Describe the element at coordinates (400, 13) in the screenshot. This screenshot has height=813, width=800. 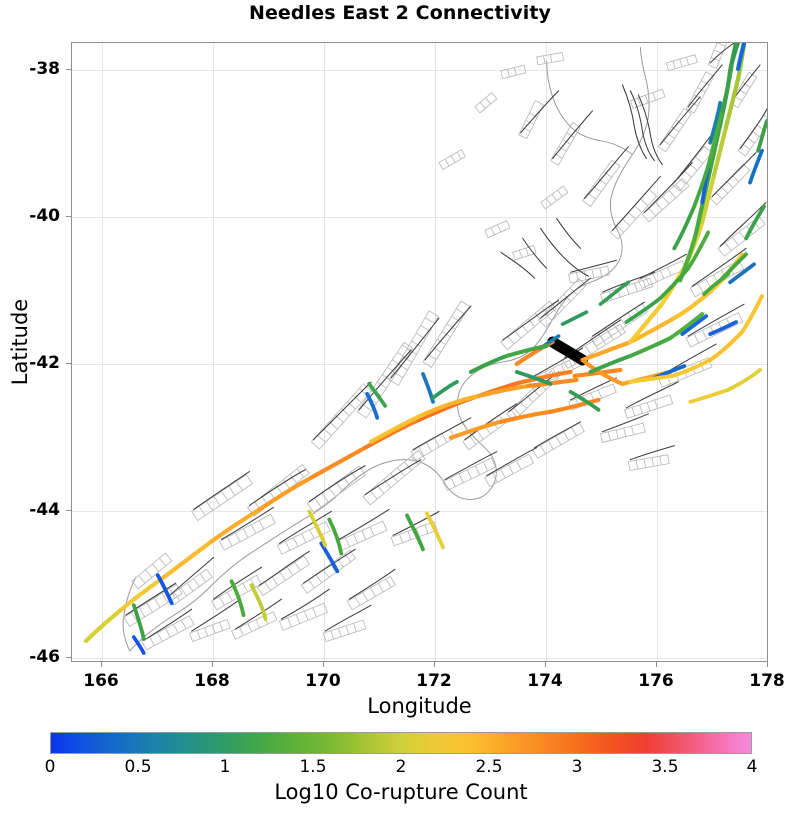
I see `page-title: Needles East 2 Connectivity` at that location.